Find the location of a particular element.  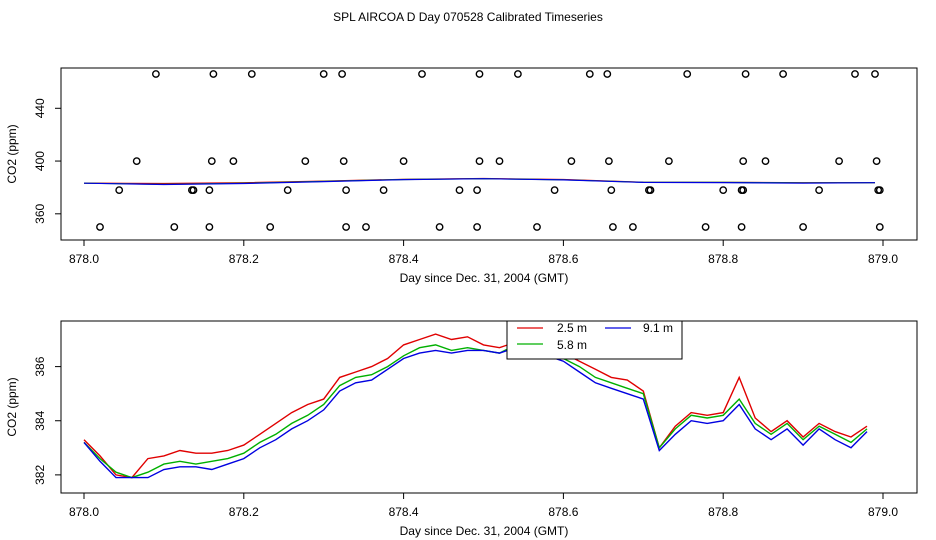

plot2-x-tick-label: 878.8 is located at coordinates (723, 512).